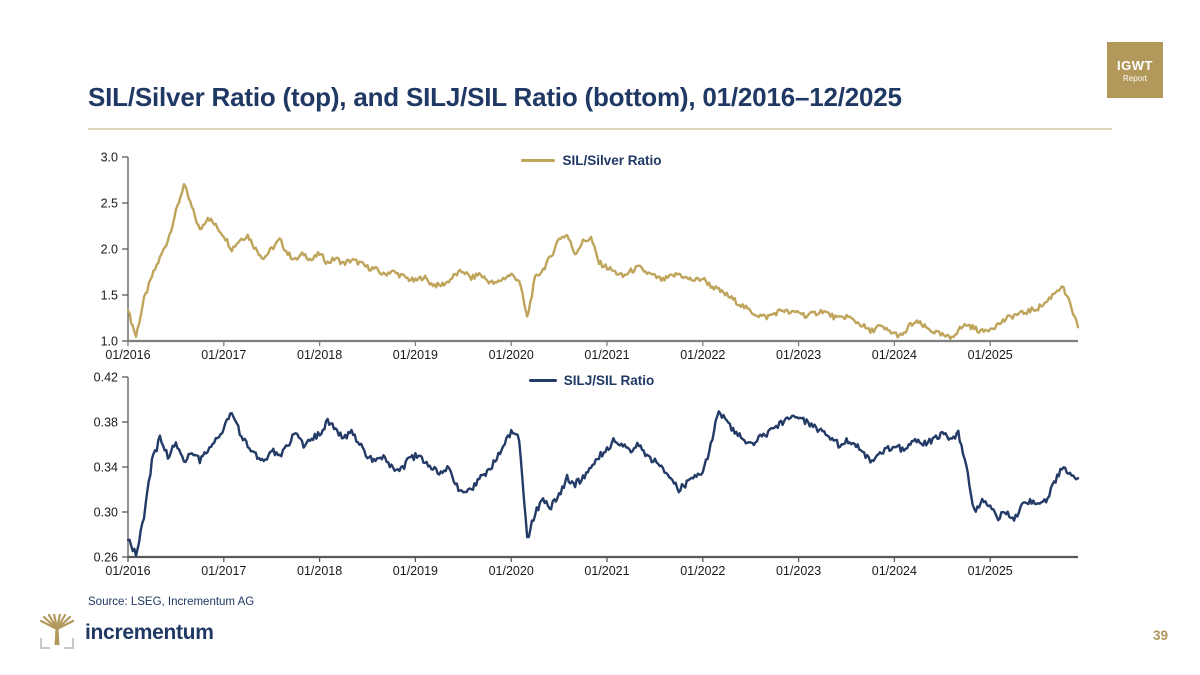 This screenshot has height=675, width=1200. I want to click on navy-line-swatch-icon, so click(542, 380).